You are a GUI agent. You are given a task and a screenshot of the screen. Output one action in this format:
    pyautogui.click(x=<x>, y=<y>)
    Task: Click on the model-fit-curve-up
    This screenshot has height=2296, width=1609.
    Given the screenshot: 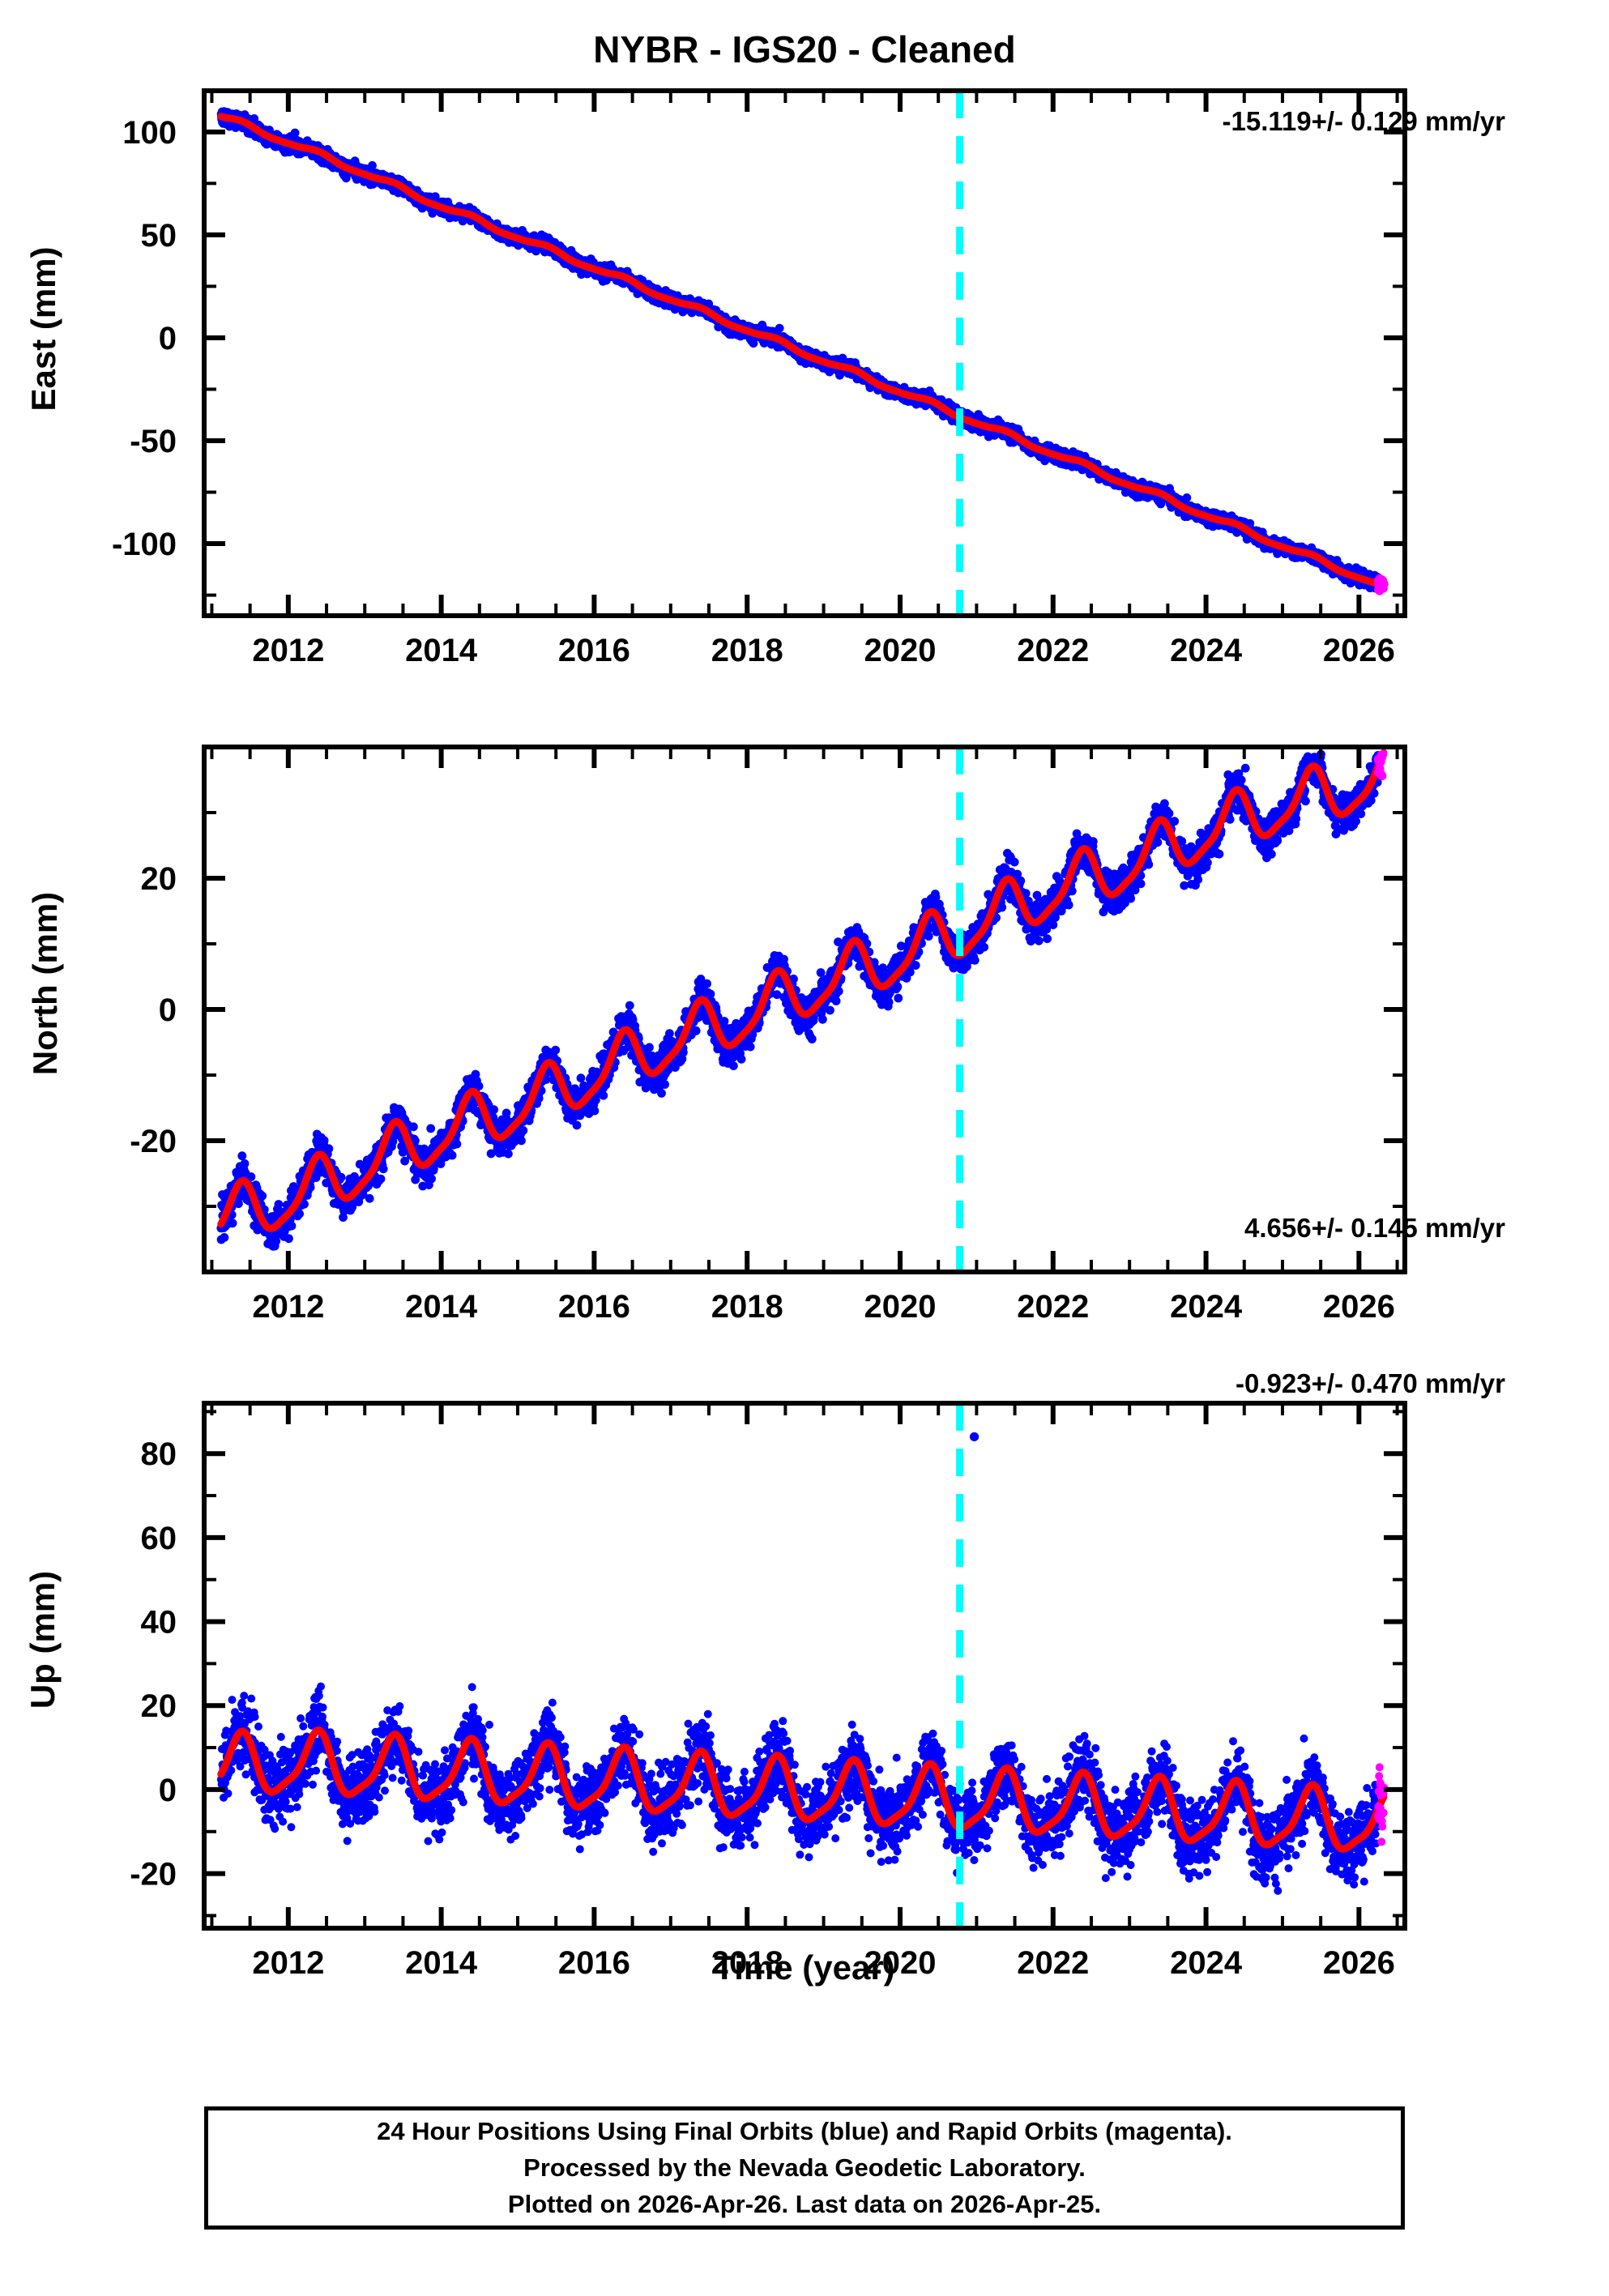 What is the action you would take?
    pyautogui.click(x=802, y=1790)
    